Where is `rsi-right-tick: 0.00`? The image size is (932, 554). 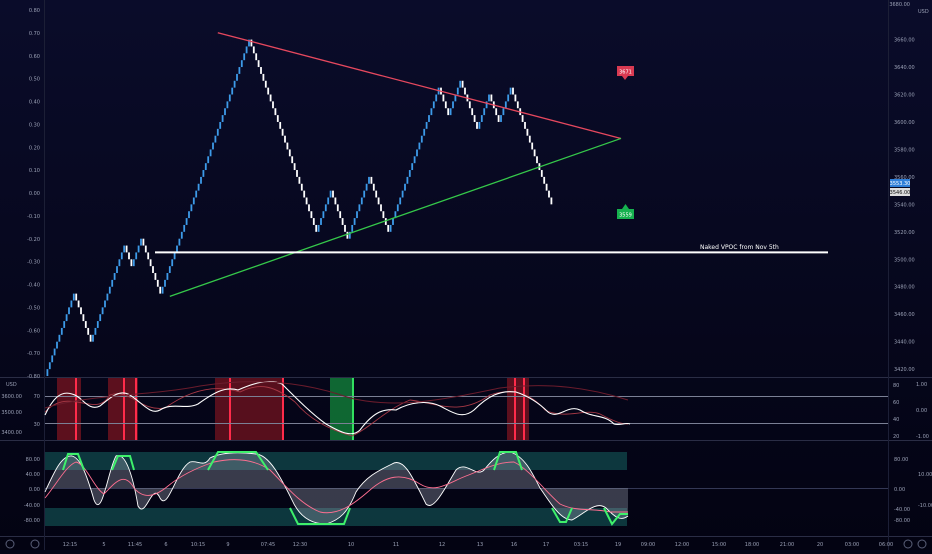
rsi-right-tick: 0.00 is located at coordinates (921, 411).